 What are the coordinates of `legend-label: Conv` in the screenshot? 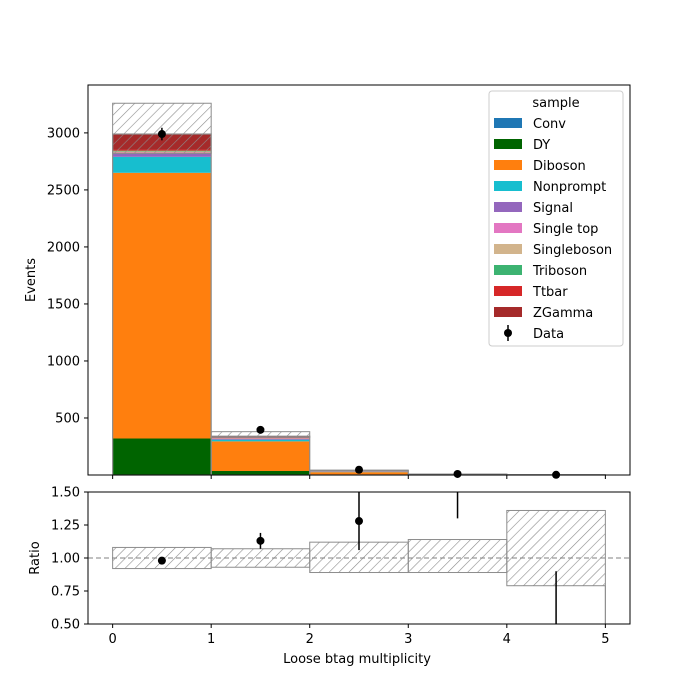 It's located at (549, 124).